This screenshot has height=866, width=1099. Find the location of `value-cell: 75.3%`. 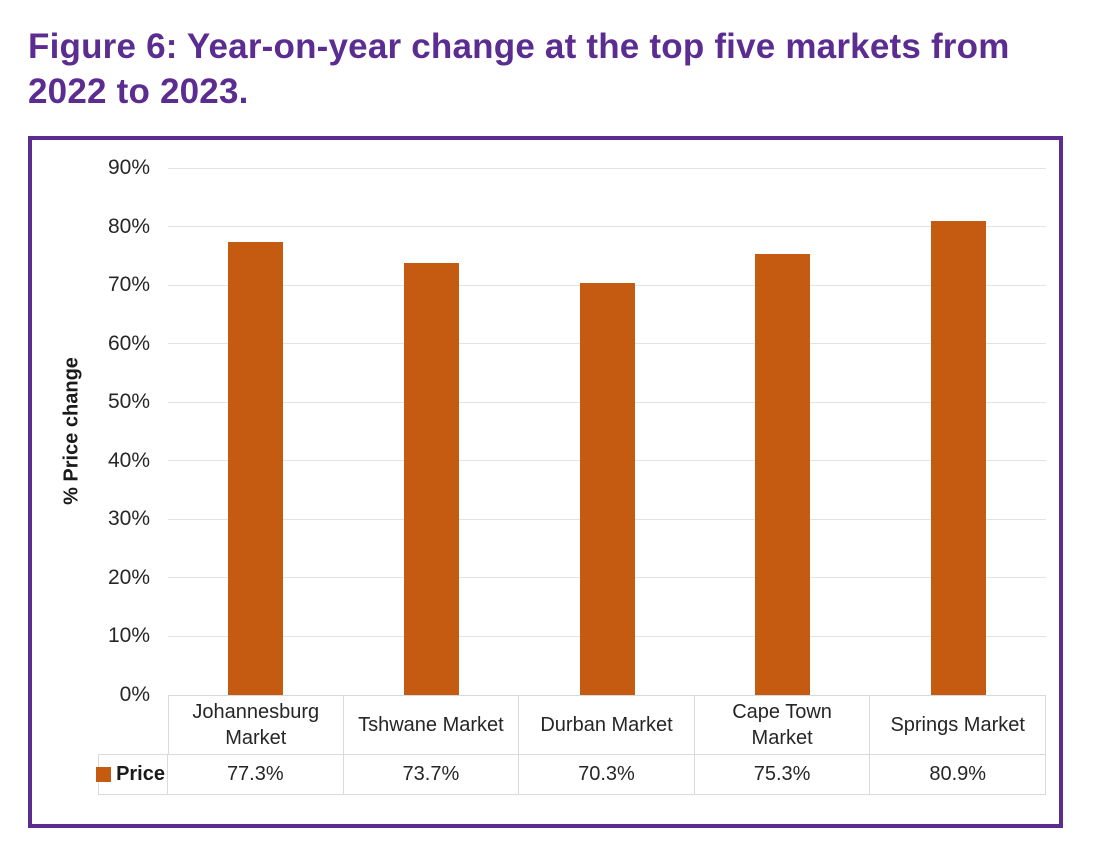

value-cell: 75.3% is located at coordinates (782, 774).